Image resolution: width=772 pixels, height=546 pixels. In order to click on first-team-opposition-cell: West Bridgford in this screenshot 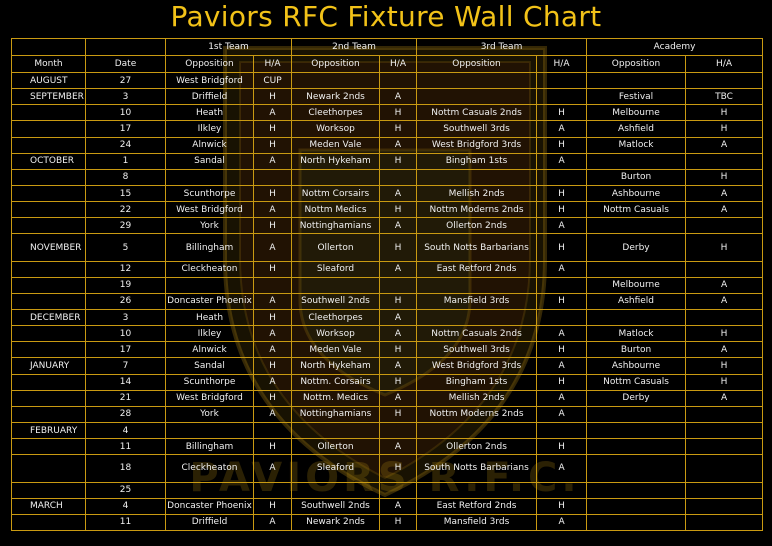, I will do `click(209, 210)`.